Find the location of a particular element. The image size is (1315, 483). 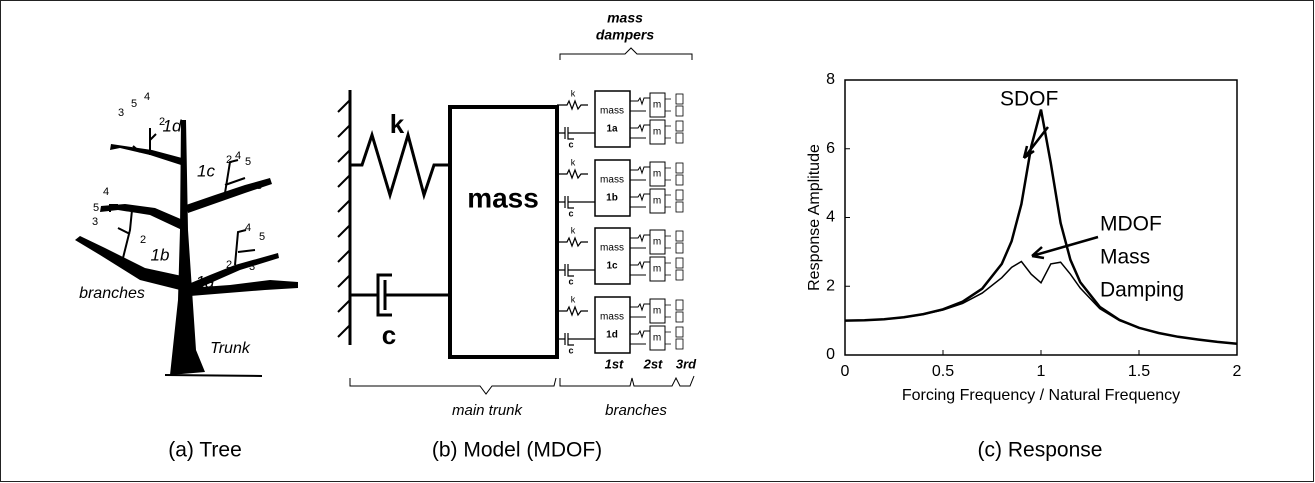

tree-drawing is located at coordinates (186, 248).